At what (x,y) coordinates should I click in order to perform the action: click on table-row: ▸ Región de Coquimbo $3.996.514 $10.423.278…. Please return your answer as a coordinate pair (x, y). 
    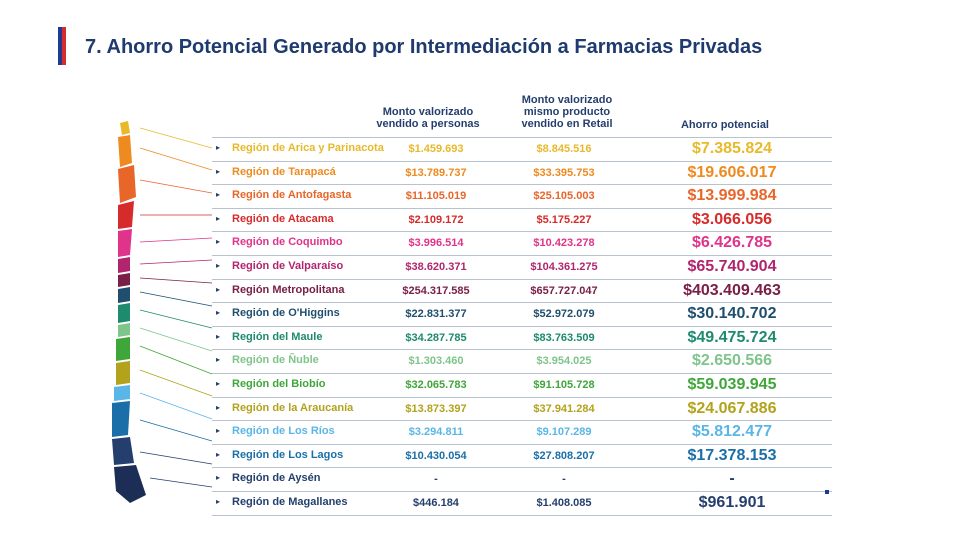
    Looking at the image, I should click on (522, 244).